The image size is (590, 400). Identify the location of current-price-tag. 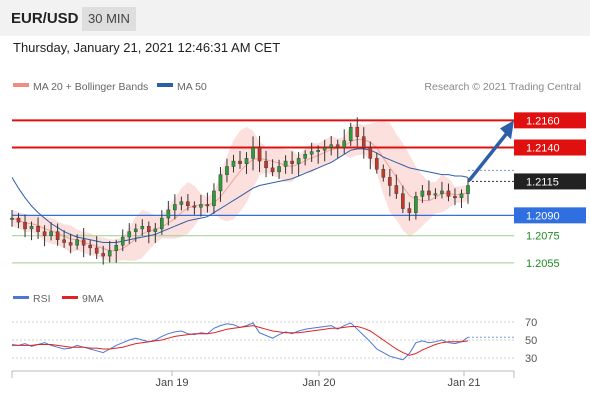
(550, 181).